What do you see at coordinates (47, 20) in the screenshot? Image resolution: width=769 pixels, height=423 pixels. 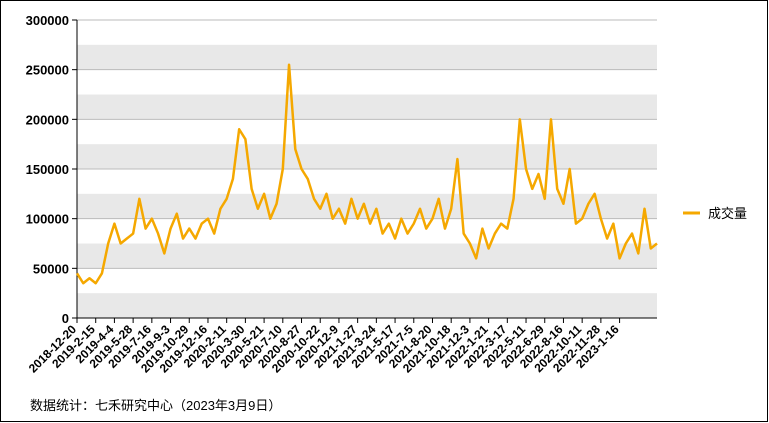 I see `y-tick-label: 300000` at bounding box center [47, 20].